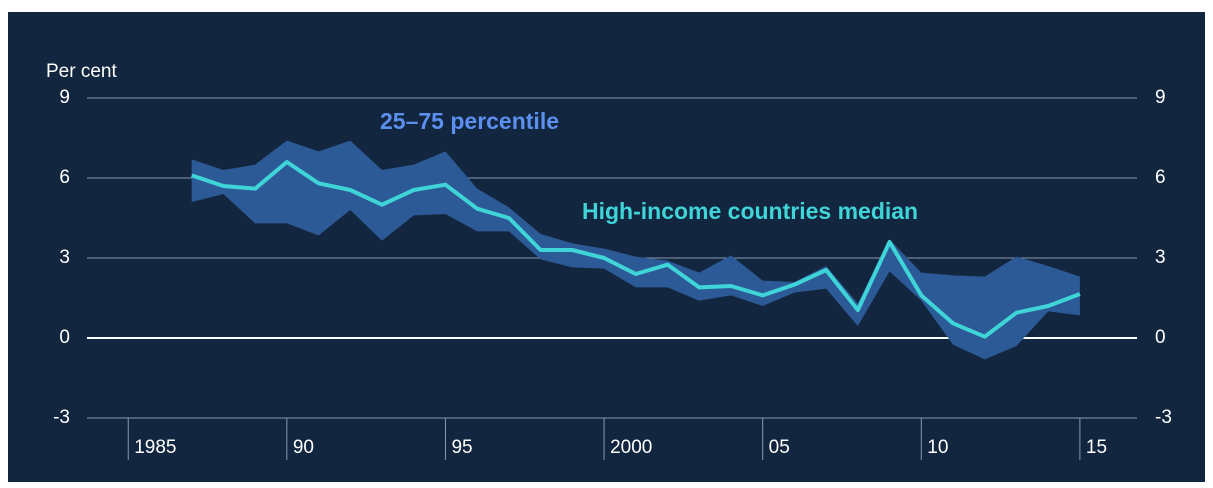 The width and height of the screenshot is (1213, 488). I want to click on y-axis-label: Per cent, so click(81, 71).